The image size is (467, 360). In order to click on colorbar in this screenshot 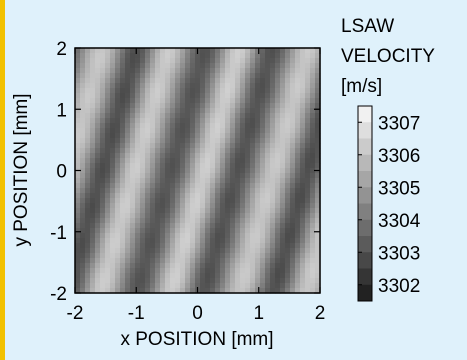, I will do `click(365, 203)`.